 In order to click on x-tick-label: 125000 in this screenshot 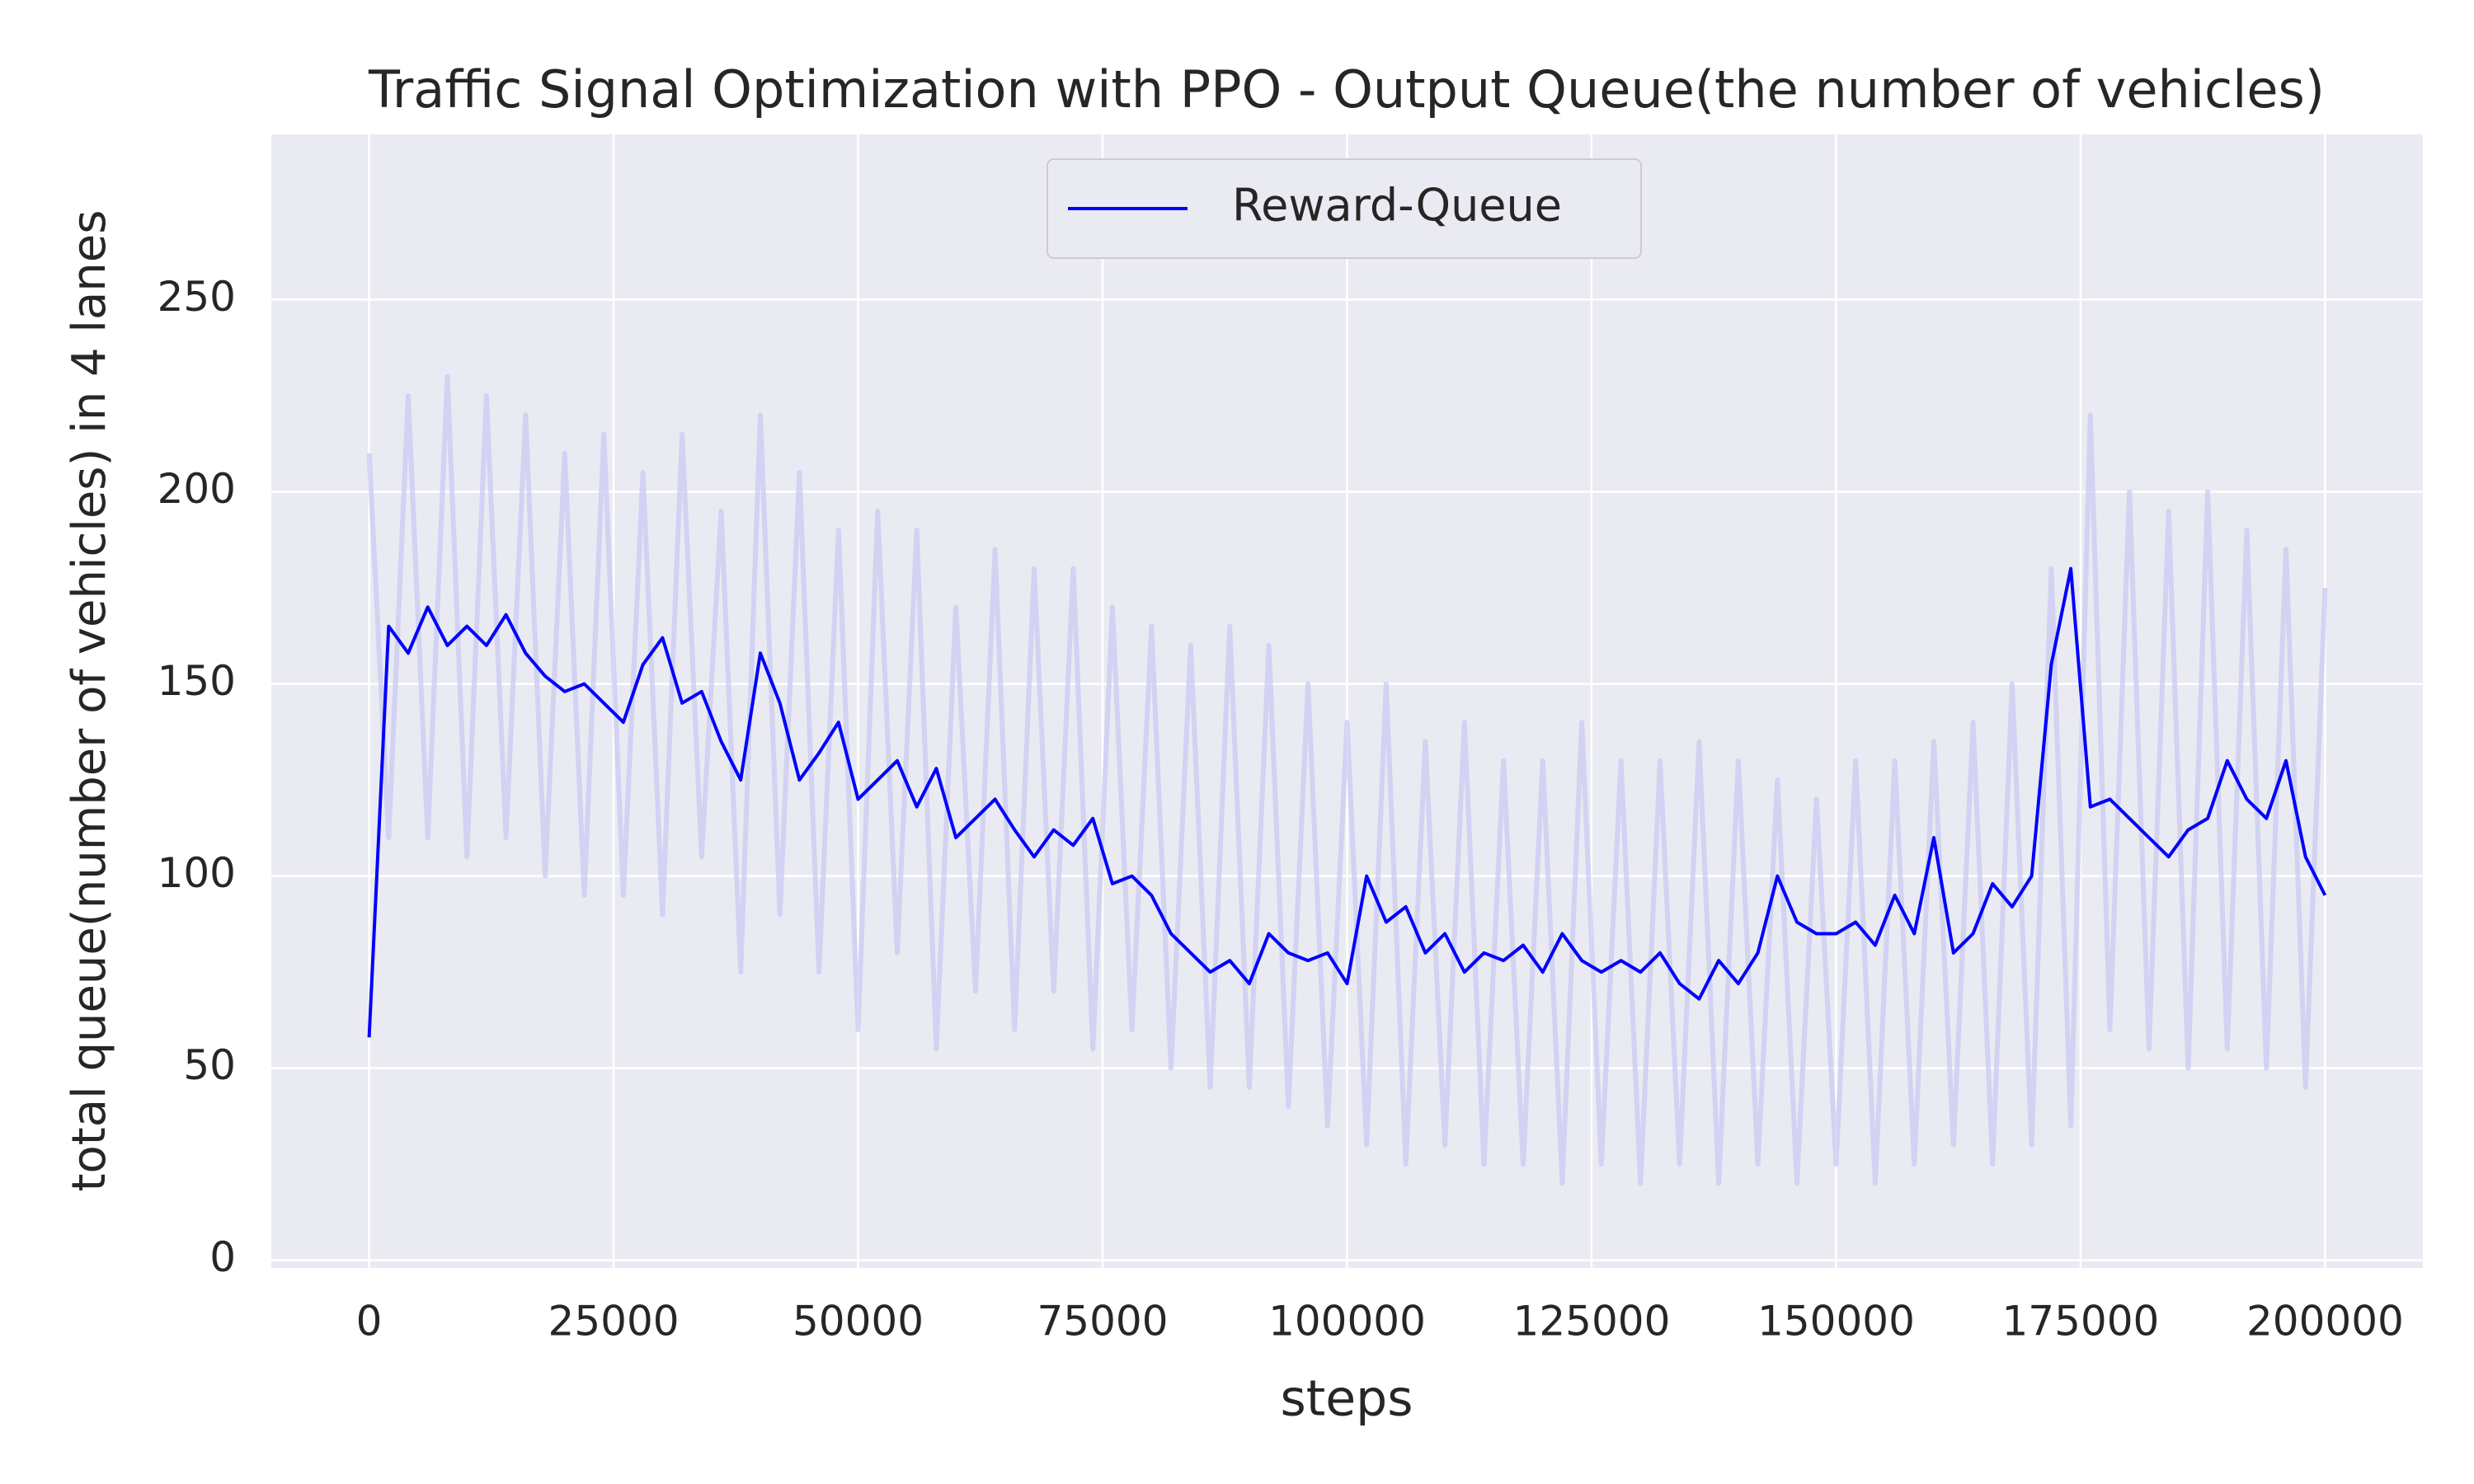, I will do `click(1592, 1321)`.